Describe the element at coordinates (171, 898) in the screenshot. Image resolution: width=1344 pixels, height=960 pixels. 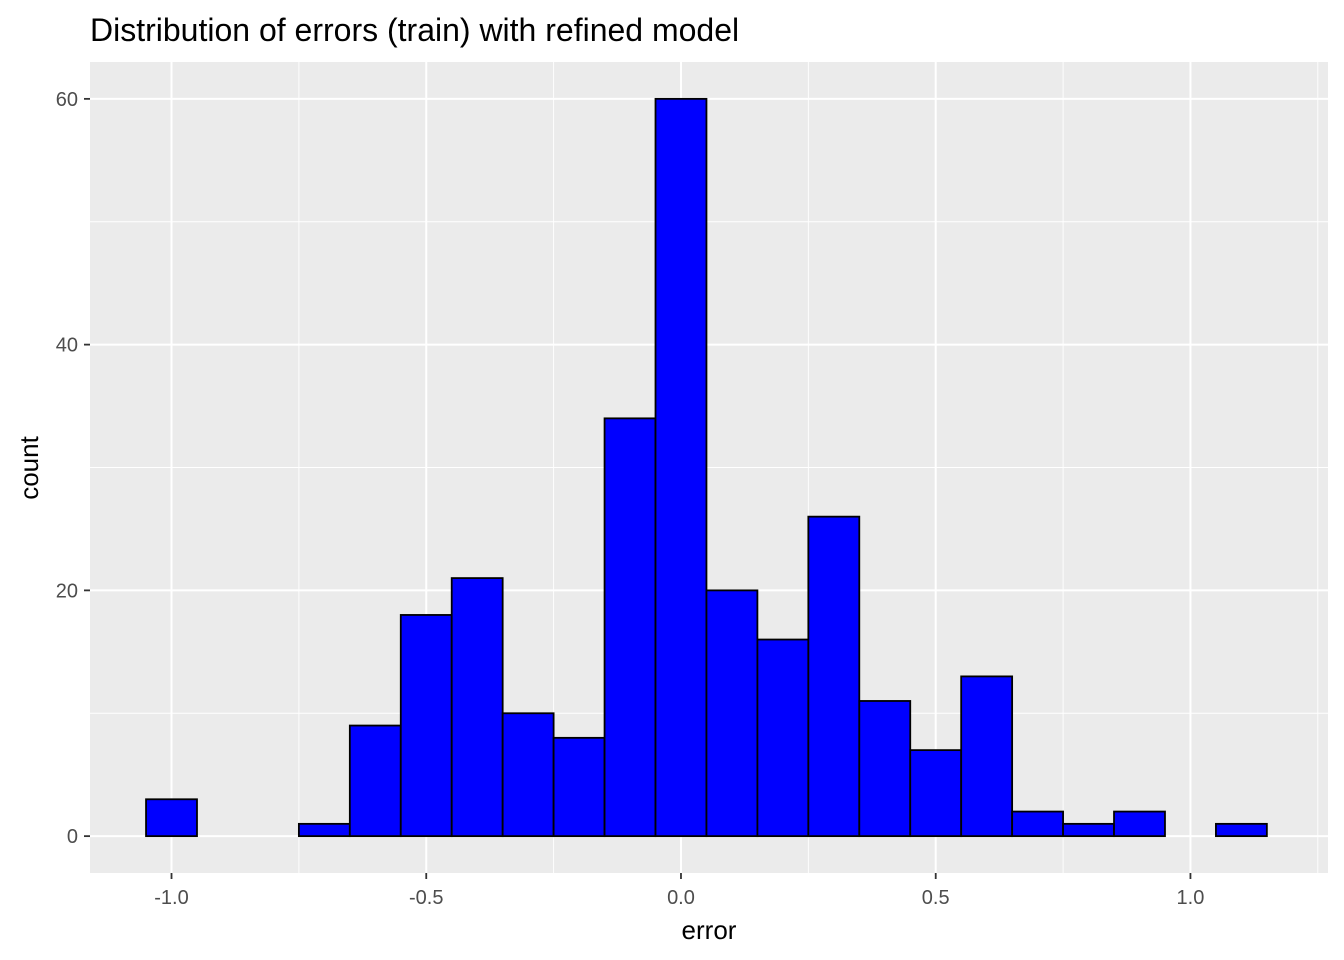
I see `x-tick-label: -1.0` at that location.